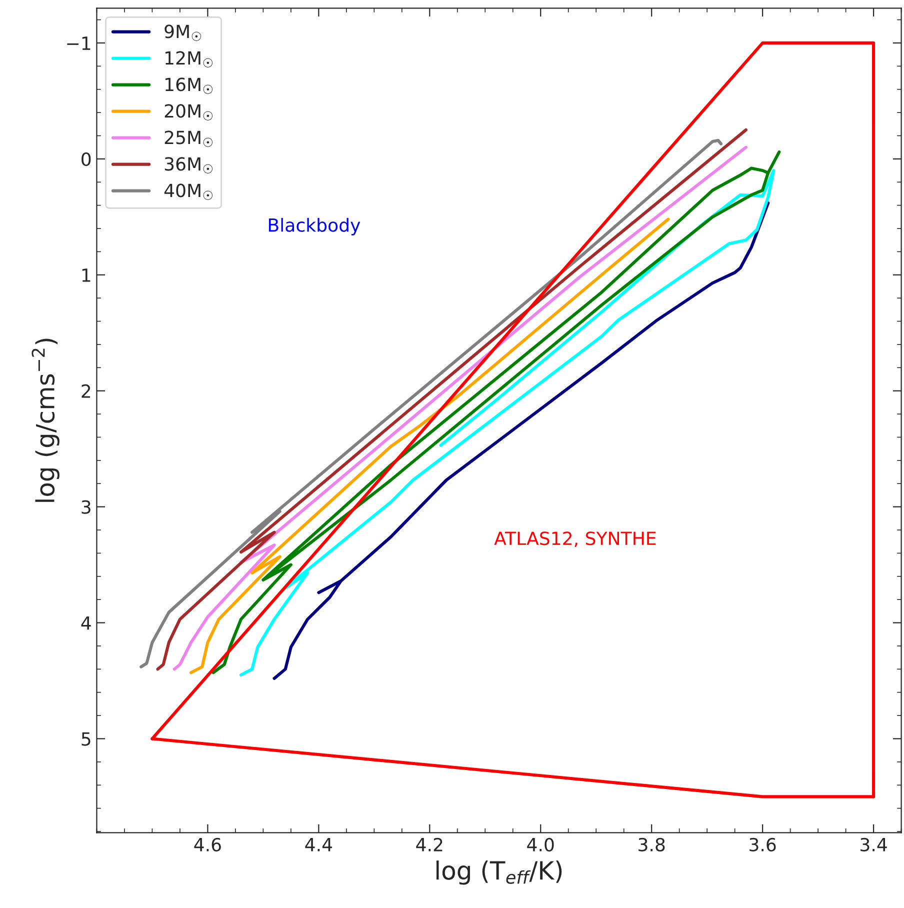 This screenshot has height=908, width=904. What do you see at coordinates (314, 227) in the screenshot?
I see `annotation: Blackbody` at bounding box center [314, 227].